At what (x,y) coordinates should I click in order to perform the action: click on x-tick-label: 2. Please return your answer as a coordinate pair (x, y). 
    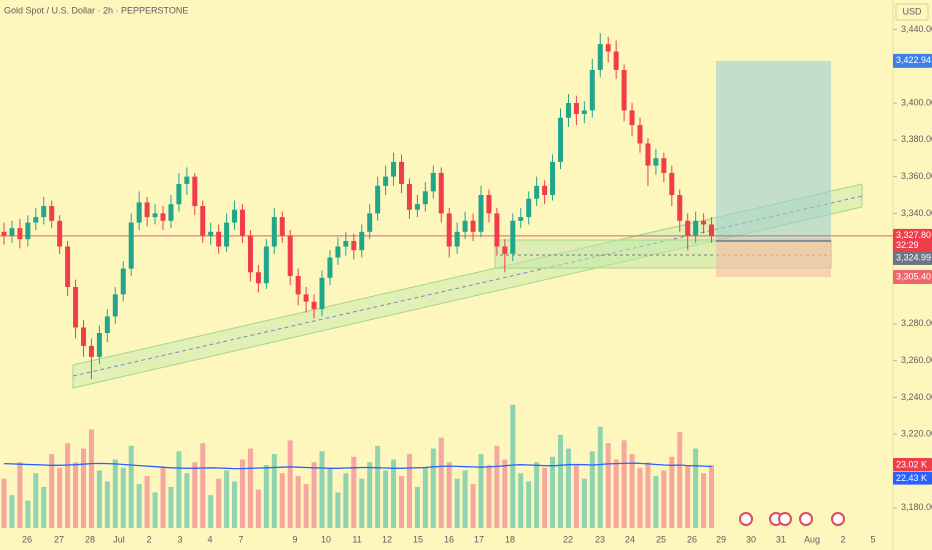
    Looking at the image, I should click on (148, 539).